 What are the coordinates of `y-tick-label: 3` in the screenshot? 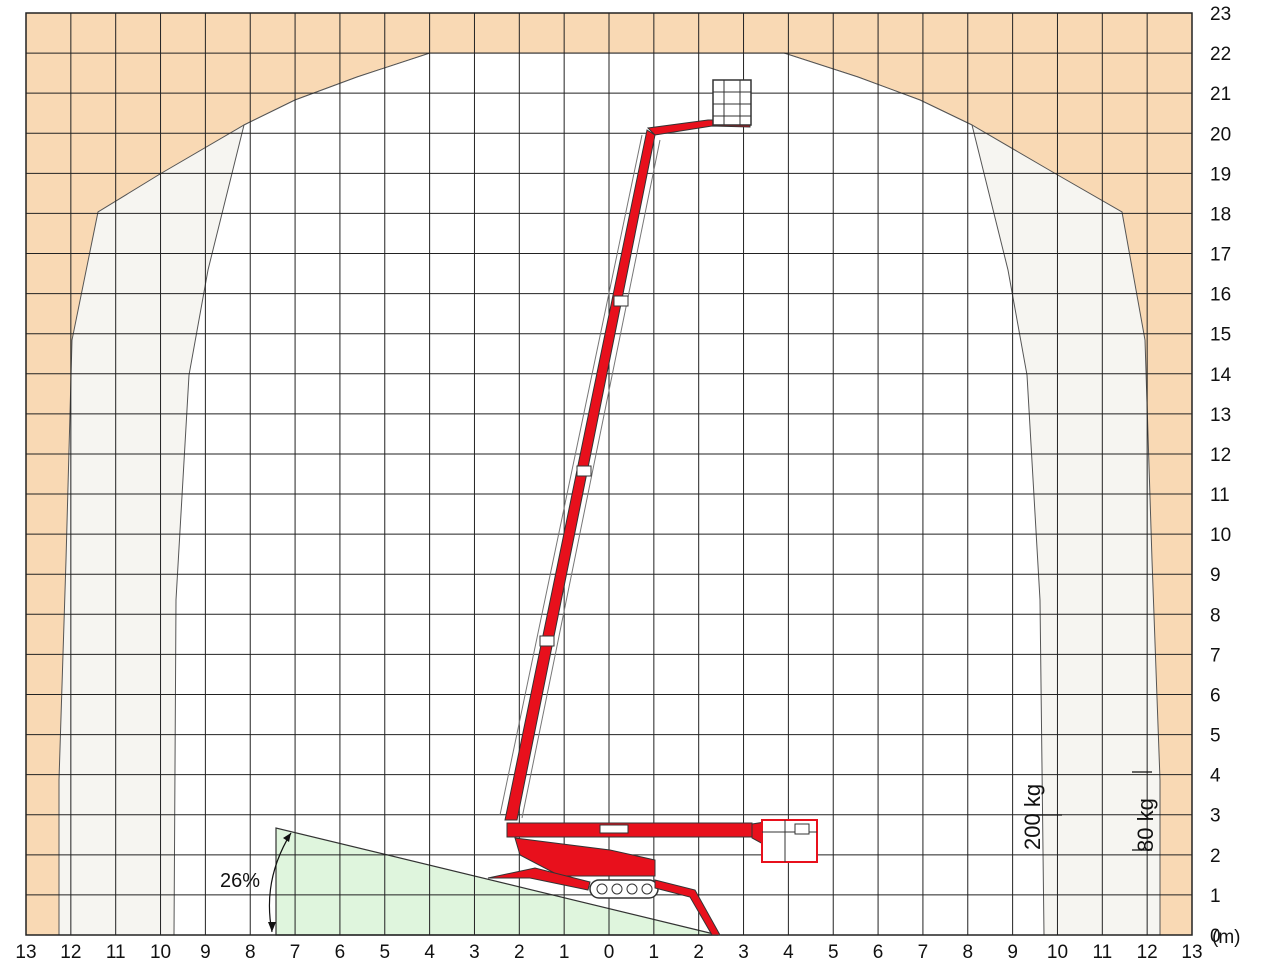 It's located at (1215, 816).